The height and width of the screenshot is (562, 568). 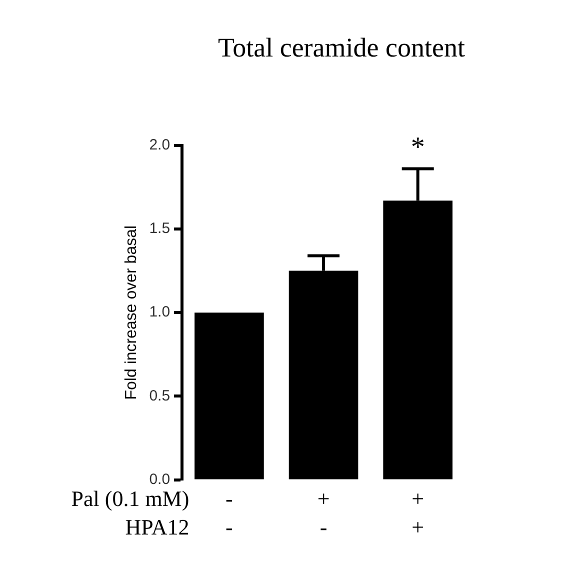 What do you see at coordinates (323, 513) in the screenshot?
I see `x-tick-label: + -` at bounding box center [323, 513].